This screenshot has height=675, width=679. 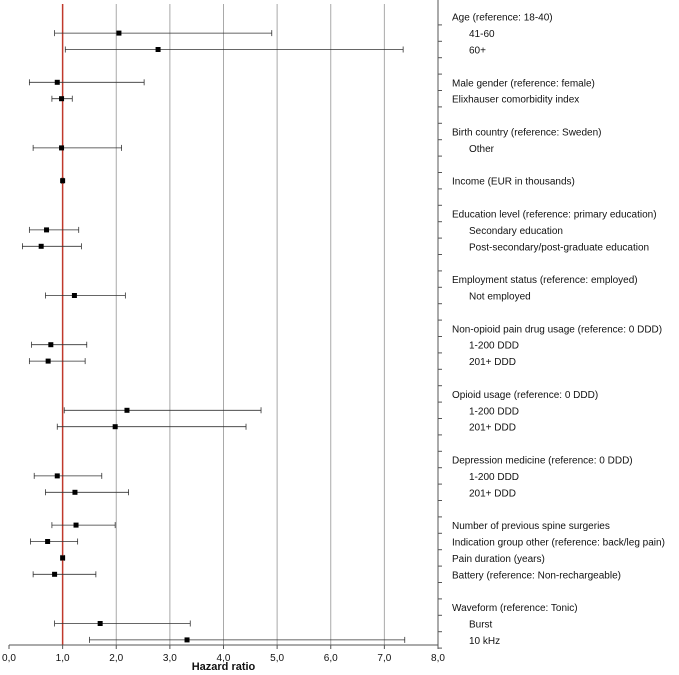 I want to click on row-label: Number of previous spine surgeries, so click(x=531, y=526).